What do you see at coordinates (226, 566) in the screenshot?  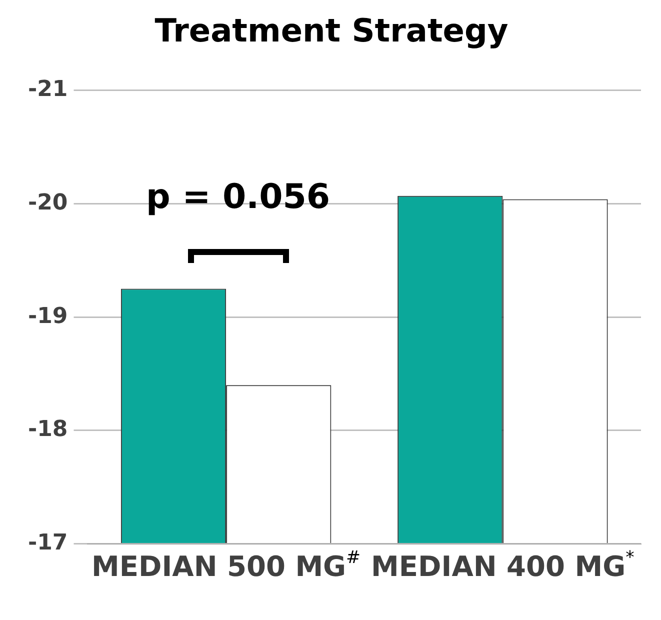 I see `x-tick-label: MEDIAN 500 MG$^{#}$` at bounding box center [226, 566].